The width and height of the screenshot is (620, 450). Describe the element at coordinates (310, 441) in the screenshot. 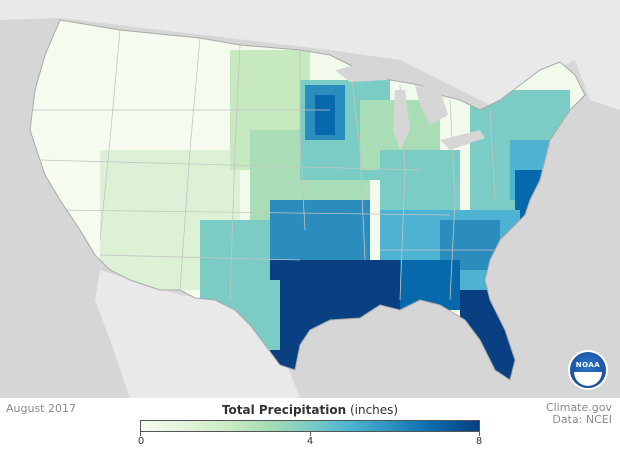

I see `legend-tick-label-4: 4` at that location.